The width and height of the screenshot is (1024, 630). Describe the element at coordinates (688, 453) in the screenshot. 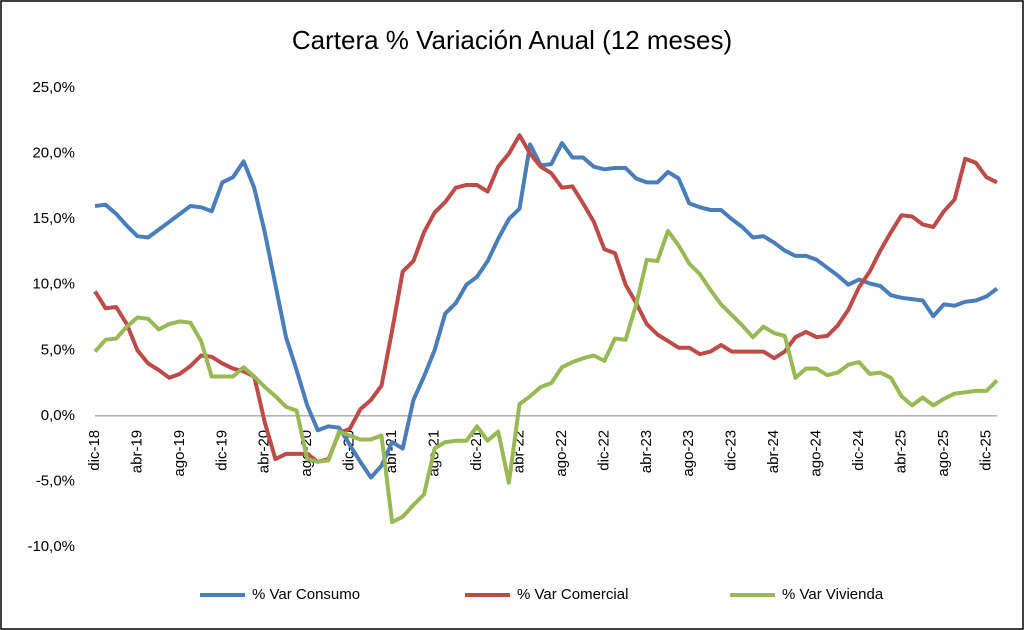

I see `x-tick-label: ago-23` at that location.